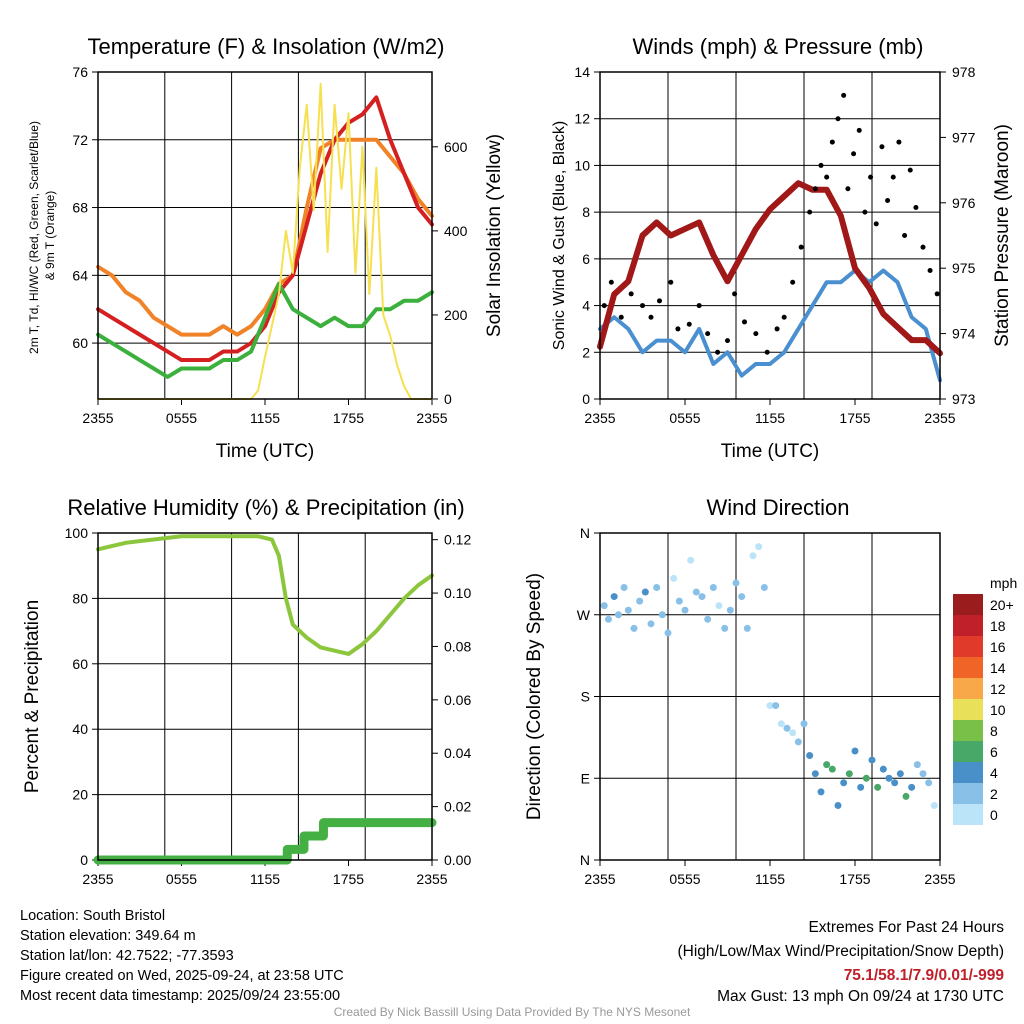 This screenshot has height=1024, width=1024. Describe the element at coordinates (457, 807) in the screenshot. I see `y-right-tick-label: 0.02` at that location.